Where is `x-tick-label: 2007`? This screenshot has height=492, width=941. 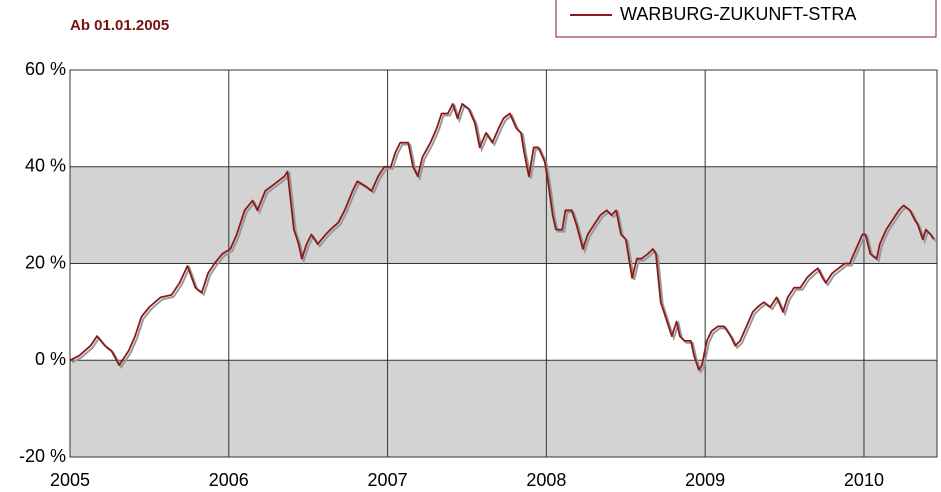 x-tick-label: 2007 is located at coordinates (388, 480).